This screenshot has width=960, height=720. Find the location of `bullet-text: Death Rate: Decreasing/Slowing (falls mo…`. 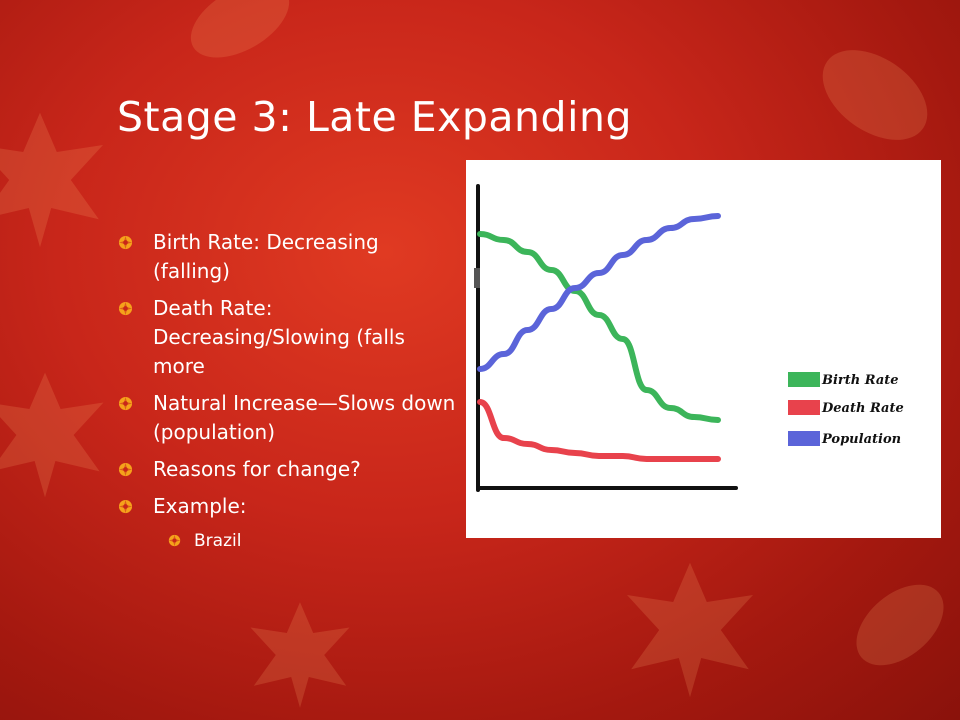

bullet-text: Death Rate: Decreasing/Slowing (falls mo… is located at coordinates (279, 337).